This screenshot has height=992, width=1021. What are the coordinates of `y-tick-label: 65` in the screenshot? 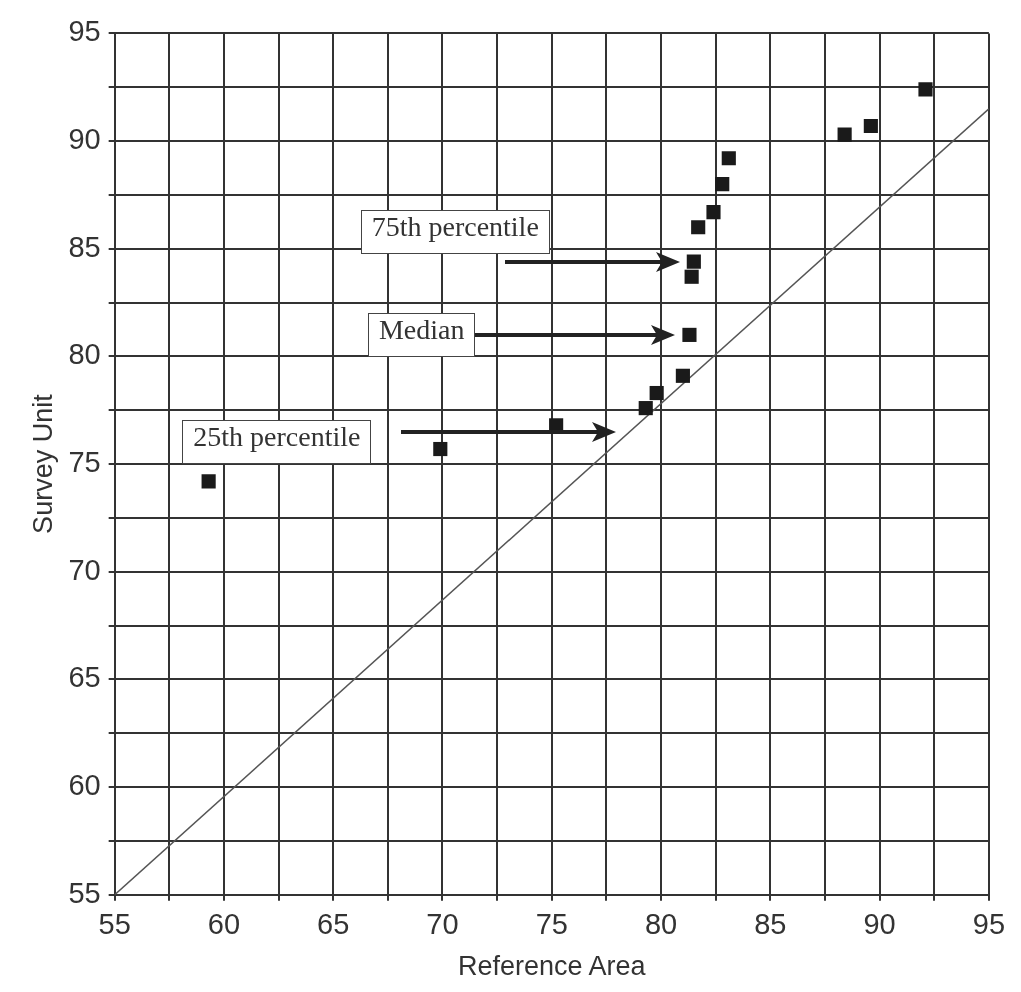 It's located at (84, 677).